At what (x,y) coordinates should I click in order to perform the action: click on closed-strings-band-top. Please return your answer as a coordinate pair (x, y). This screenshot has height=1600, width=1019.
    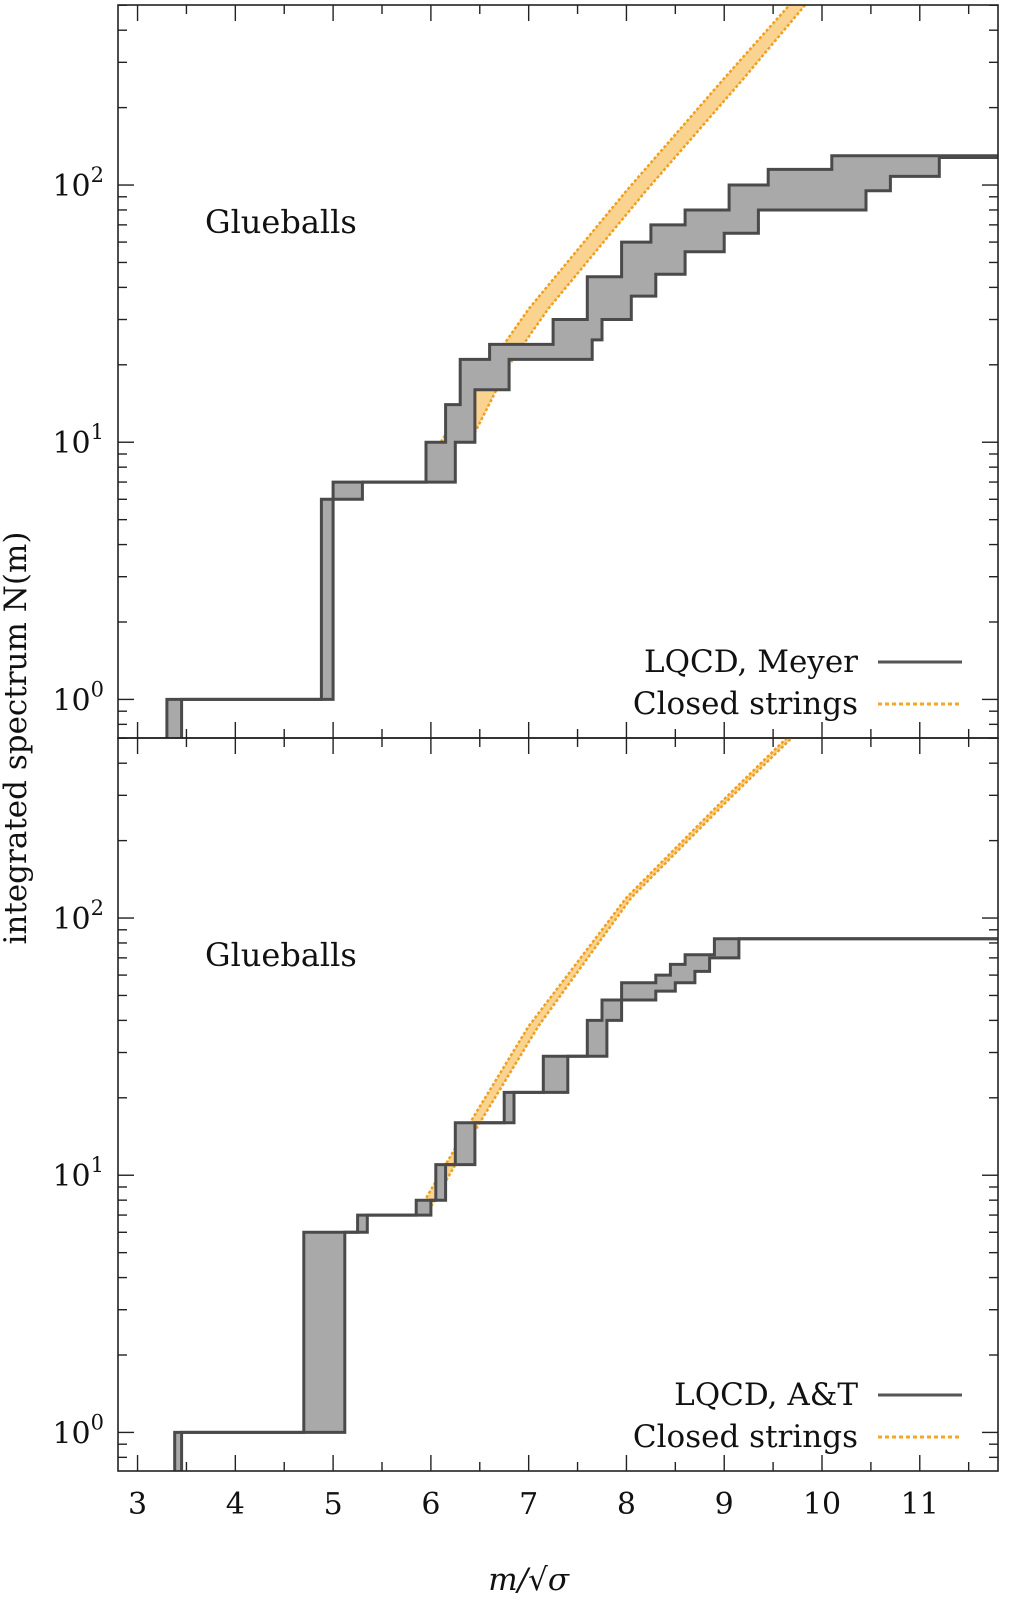
    Looking at the image, I should click on (623, 224).